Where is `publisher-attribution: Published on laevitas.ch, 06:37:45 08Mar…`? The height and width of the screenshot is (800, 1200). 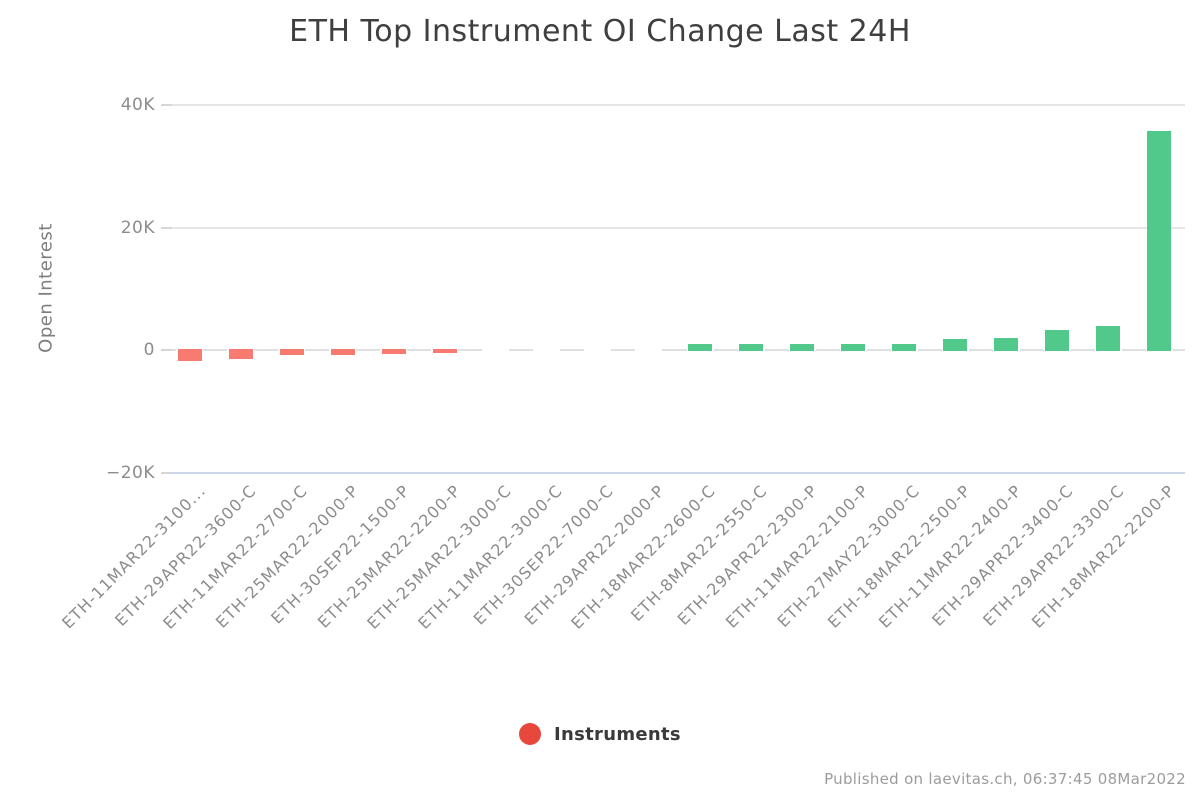
publisher-attribution: Published on laevitas.ch, 06:37:45 08Mar… is located at coordinates (1005, 779).